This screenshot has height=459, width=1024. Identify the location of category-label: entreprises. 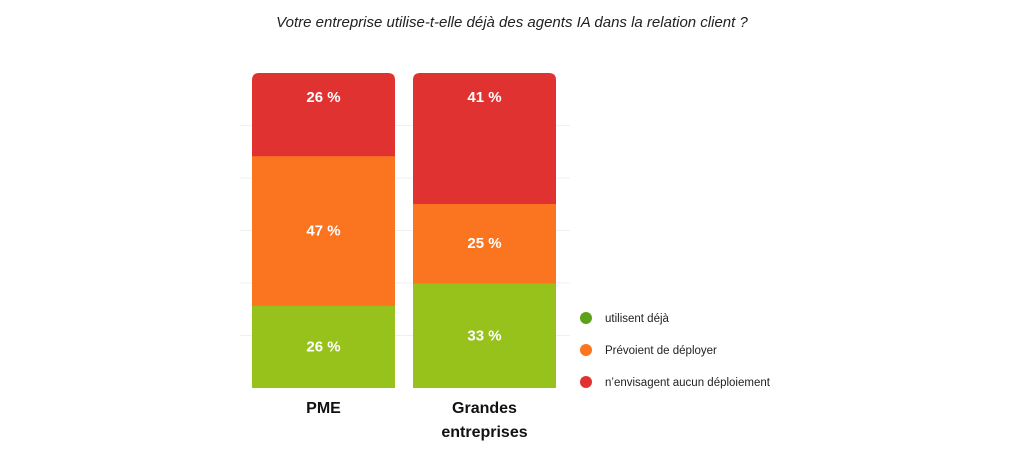
(484, 432).